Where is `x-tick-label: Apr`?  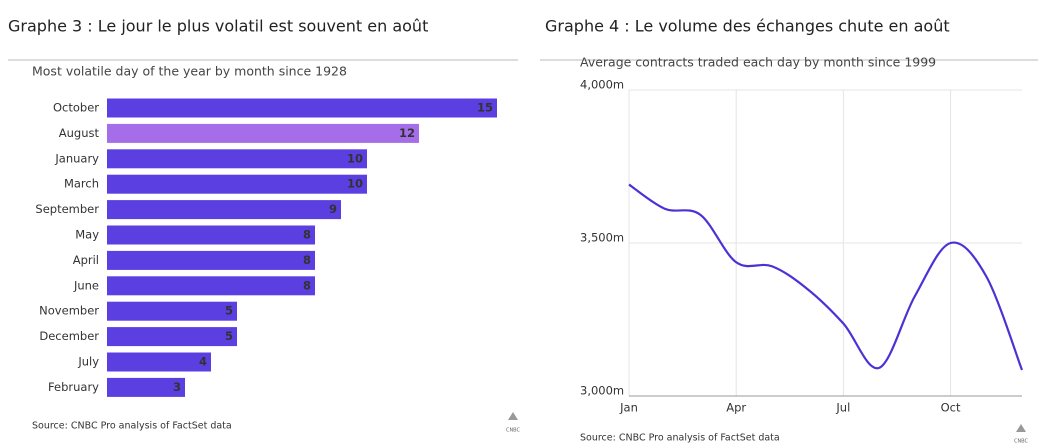
x-tick-label: Apr is located at coordinates (736, 408).